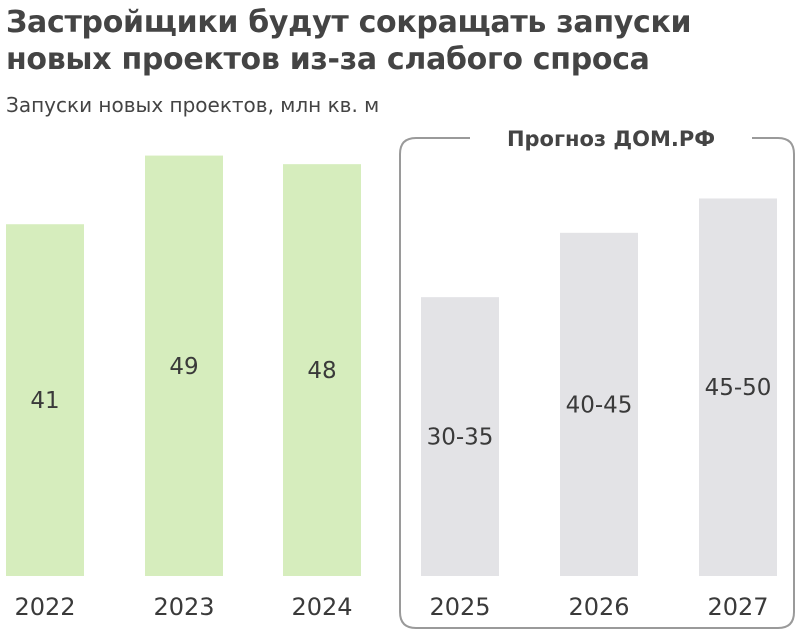 The height and width of the screenshot is (639, 802). What do you see at coordinates (737, 607) in the screenshot?
I see `x-tick-label-2027: 2027` at bounding box center [737, 607].